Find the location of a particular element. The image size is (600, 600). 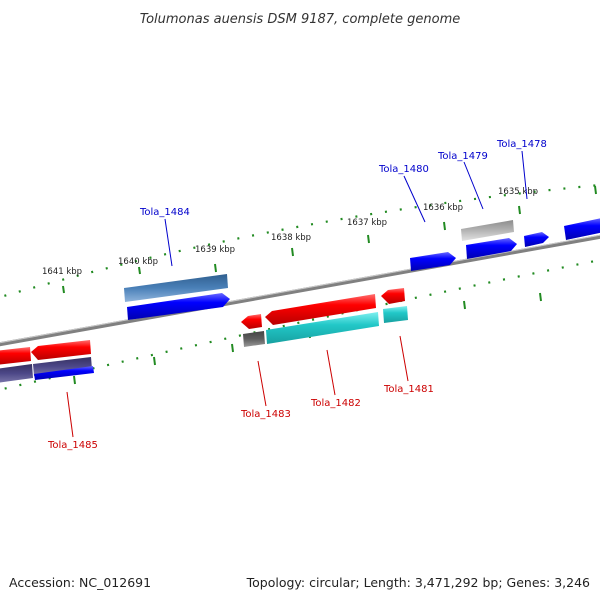

ruler-label-1640: 1640 kbp is located at coordinates (138, 262).